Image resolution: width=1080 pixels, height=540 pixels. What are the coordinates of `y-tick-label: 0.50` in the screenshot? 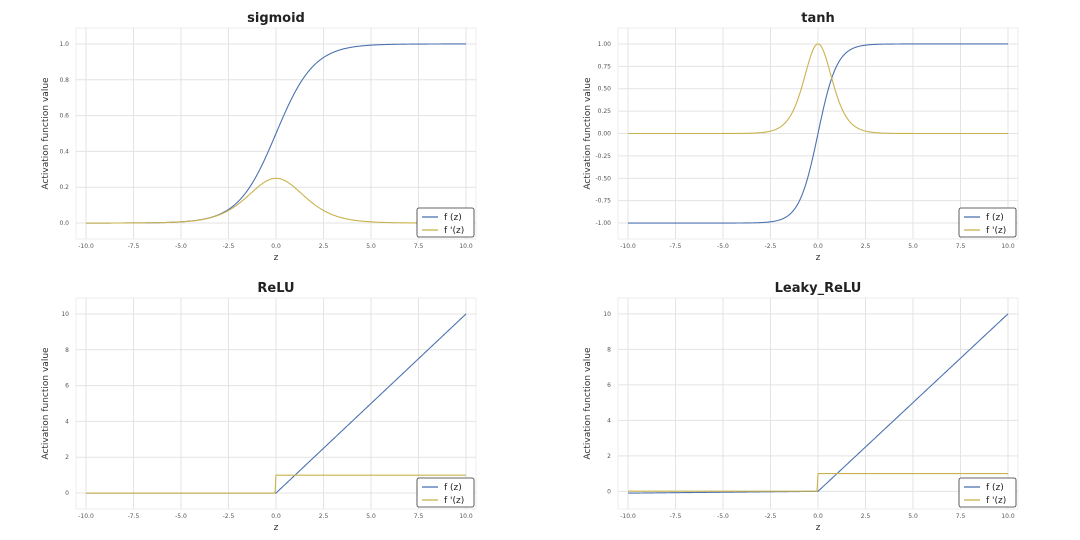 It's located at (605, 89).